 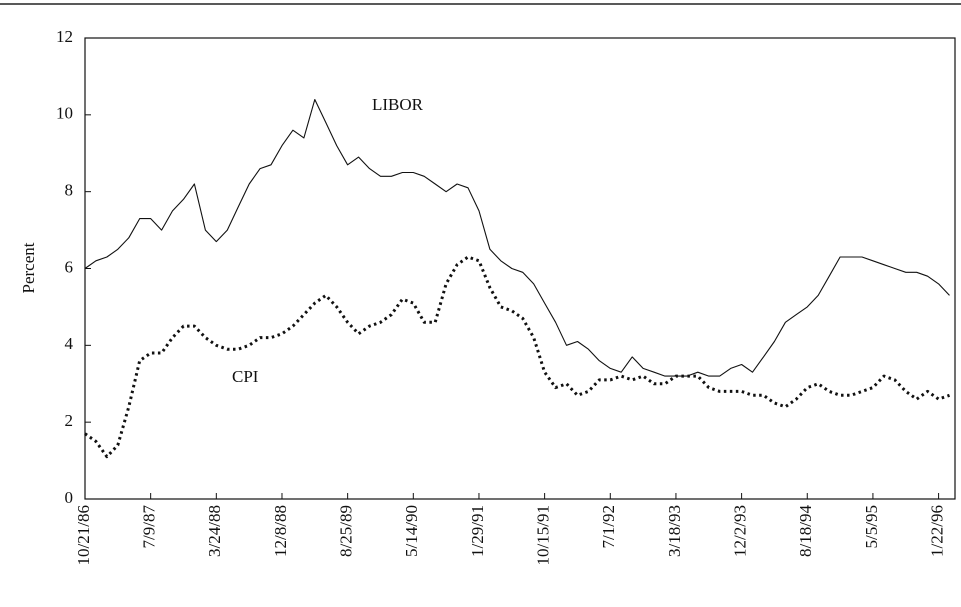 What do you see at coordinates (64, 36) in the screenshot?
I see `y-tick-label: 12` at bounding box center [64, 36].